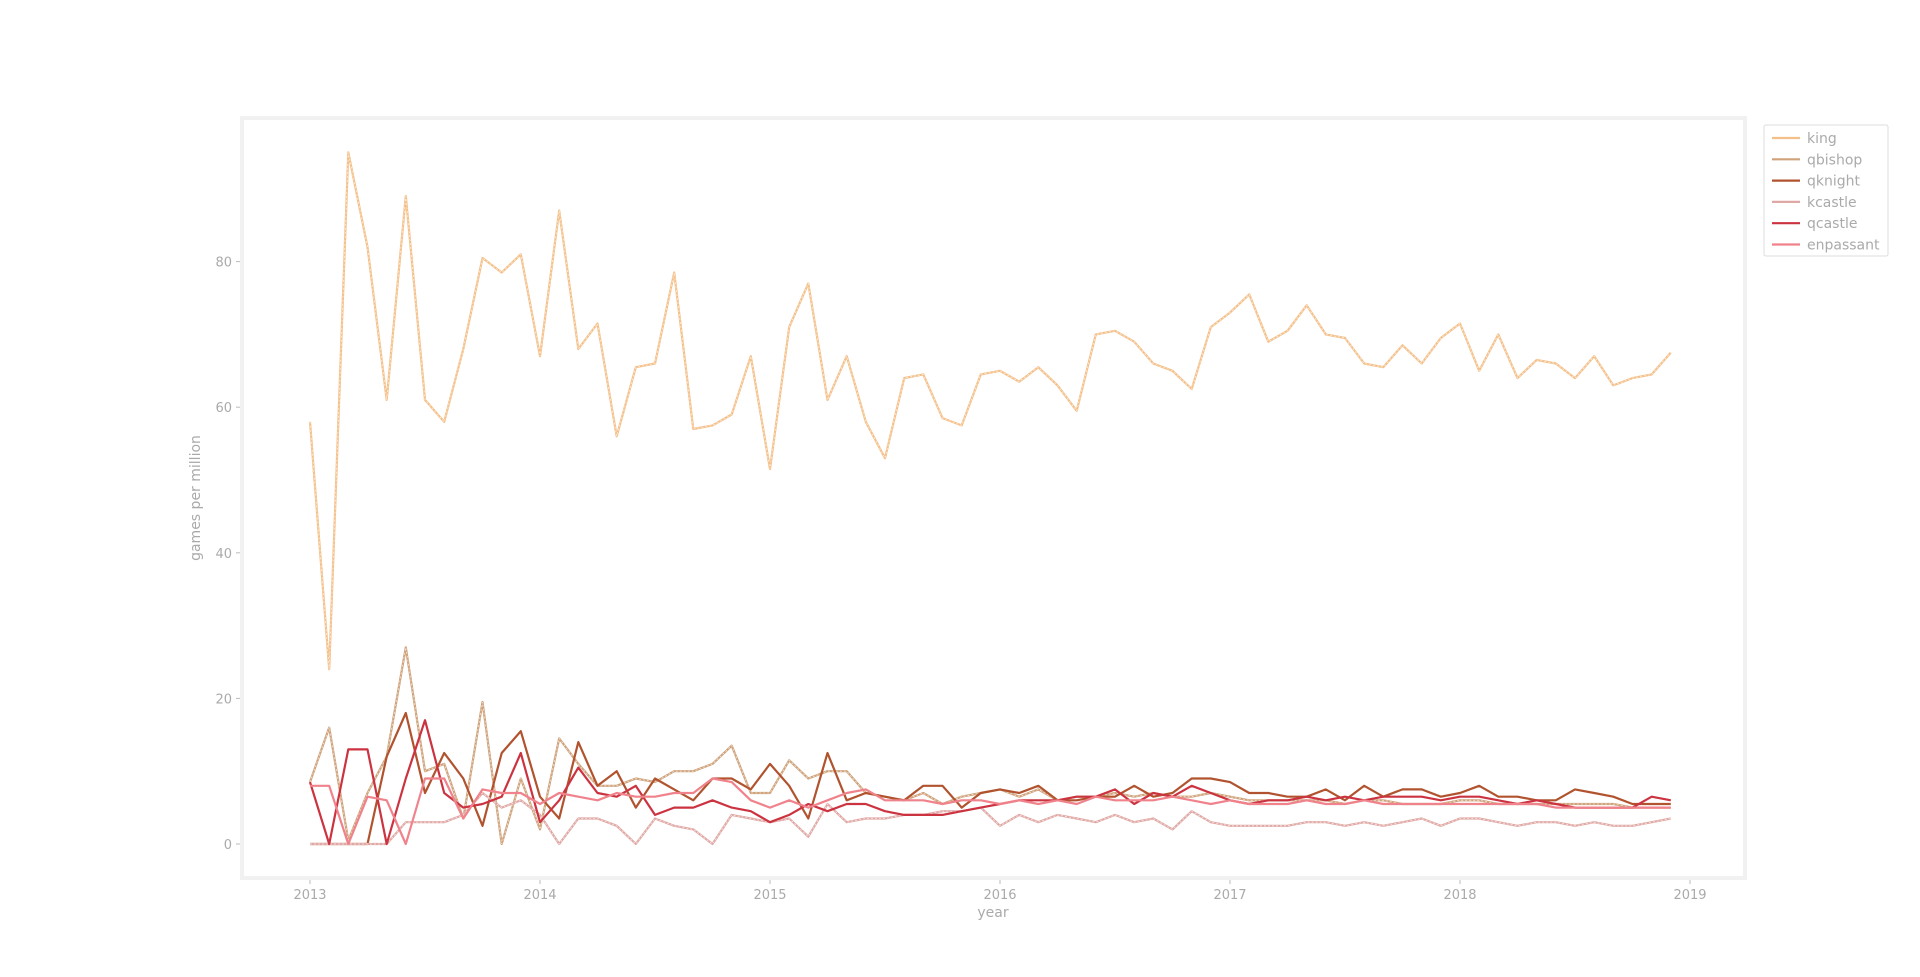 The image size is (1920, 977). Describe the element at coordinates (1822, 139) in the screenshot. I see `legend-label-king: king` at that location.